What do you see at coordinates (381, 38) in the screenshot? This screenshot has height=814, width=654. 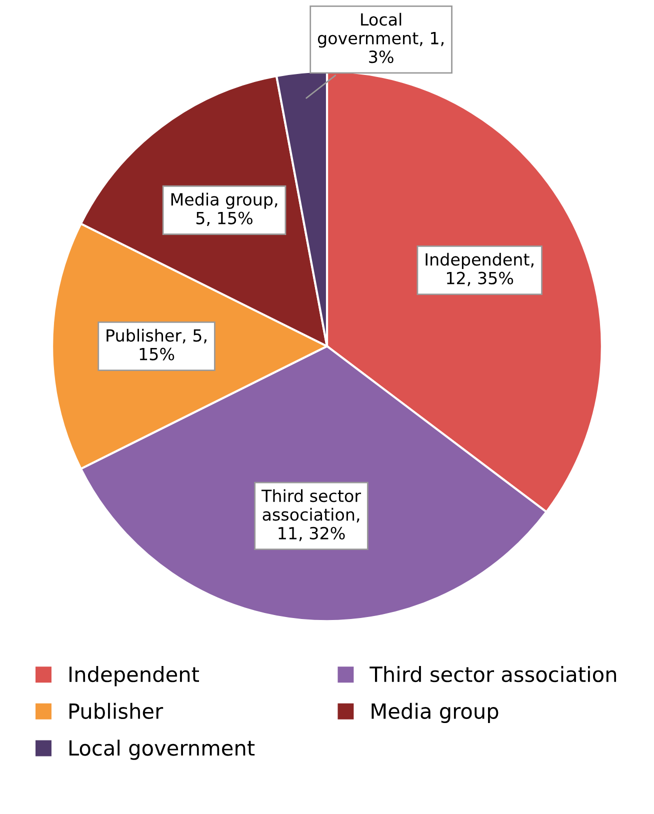 I see `data-label: Local government, 1, 3%` at bounding box center [381, 38].